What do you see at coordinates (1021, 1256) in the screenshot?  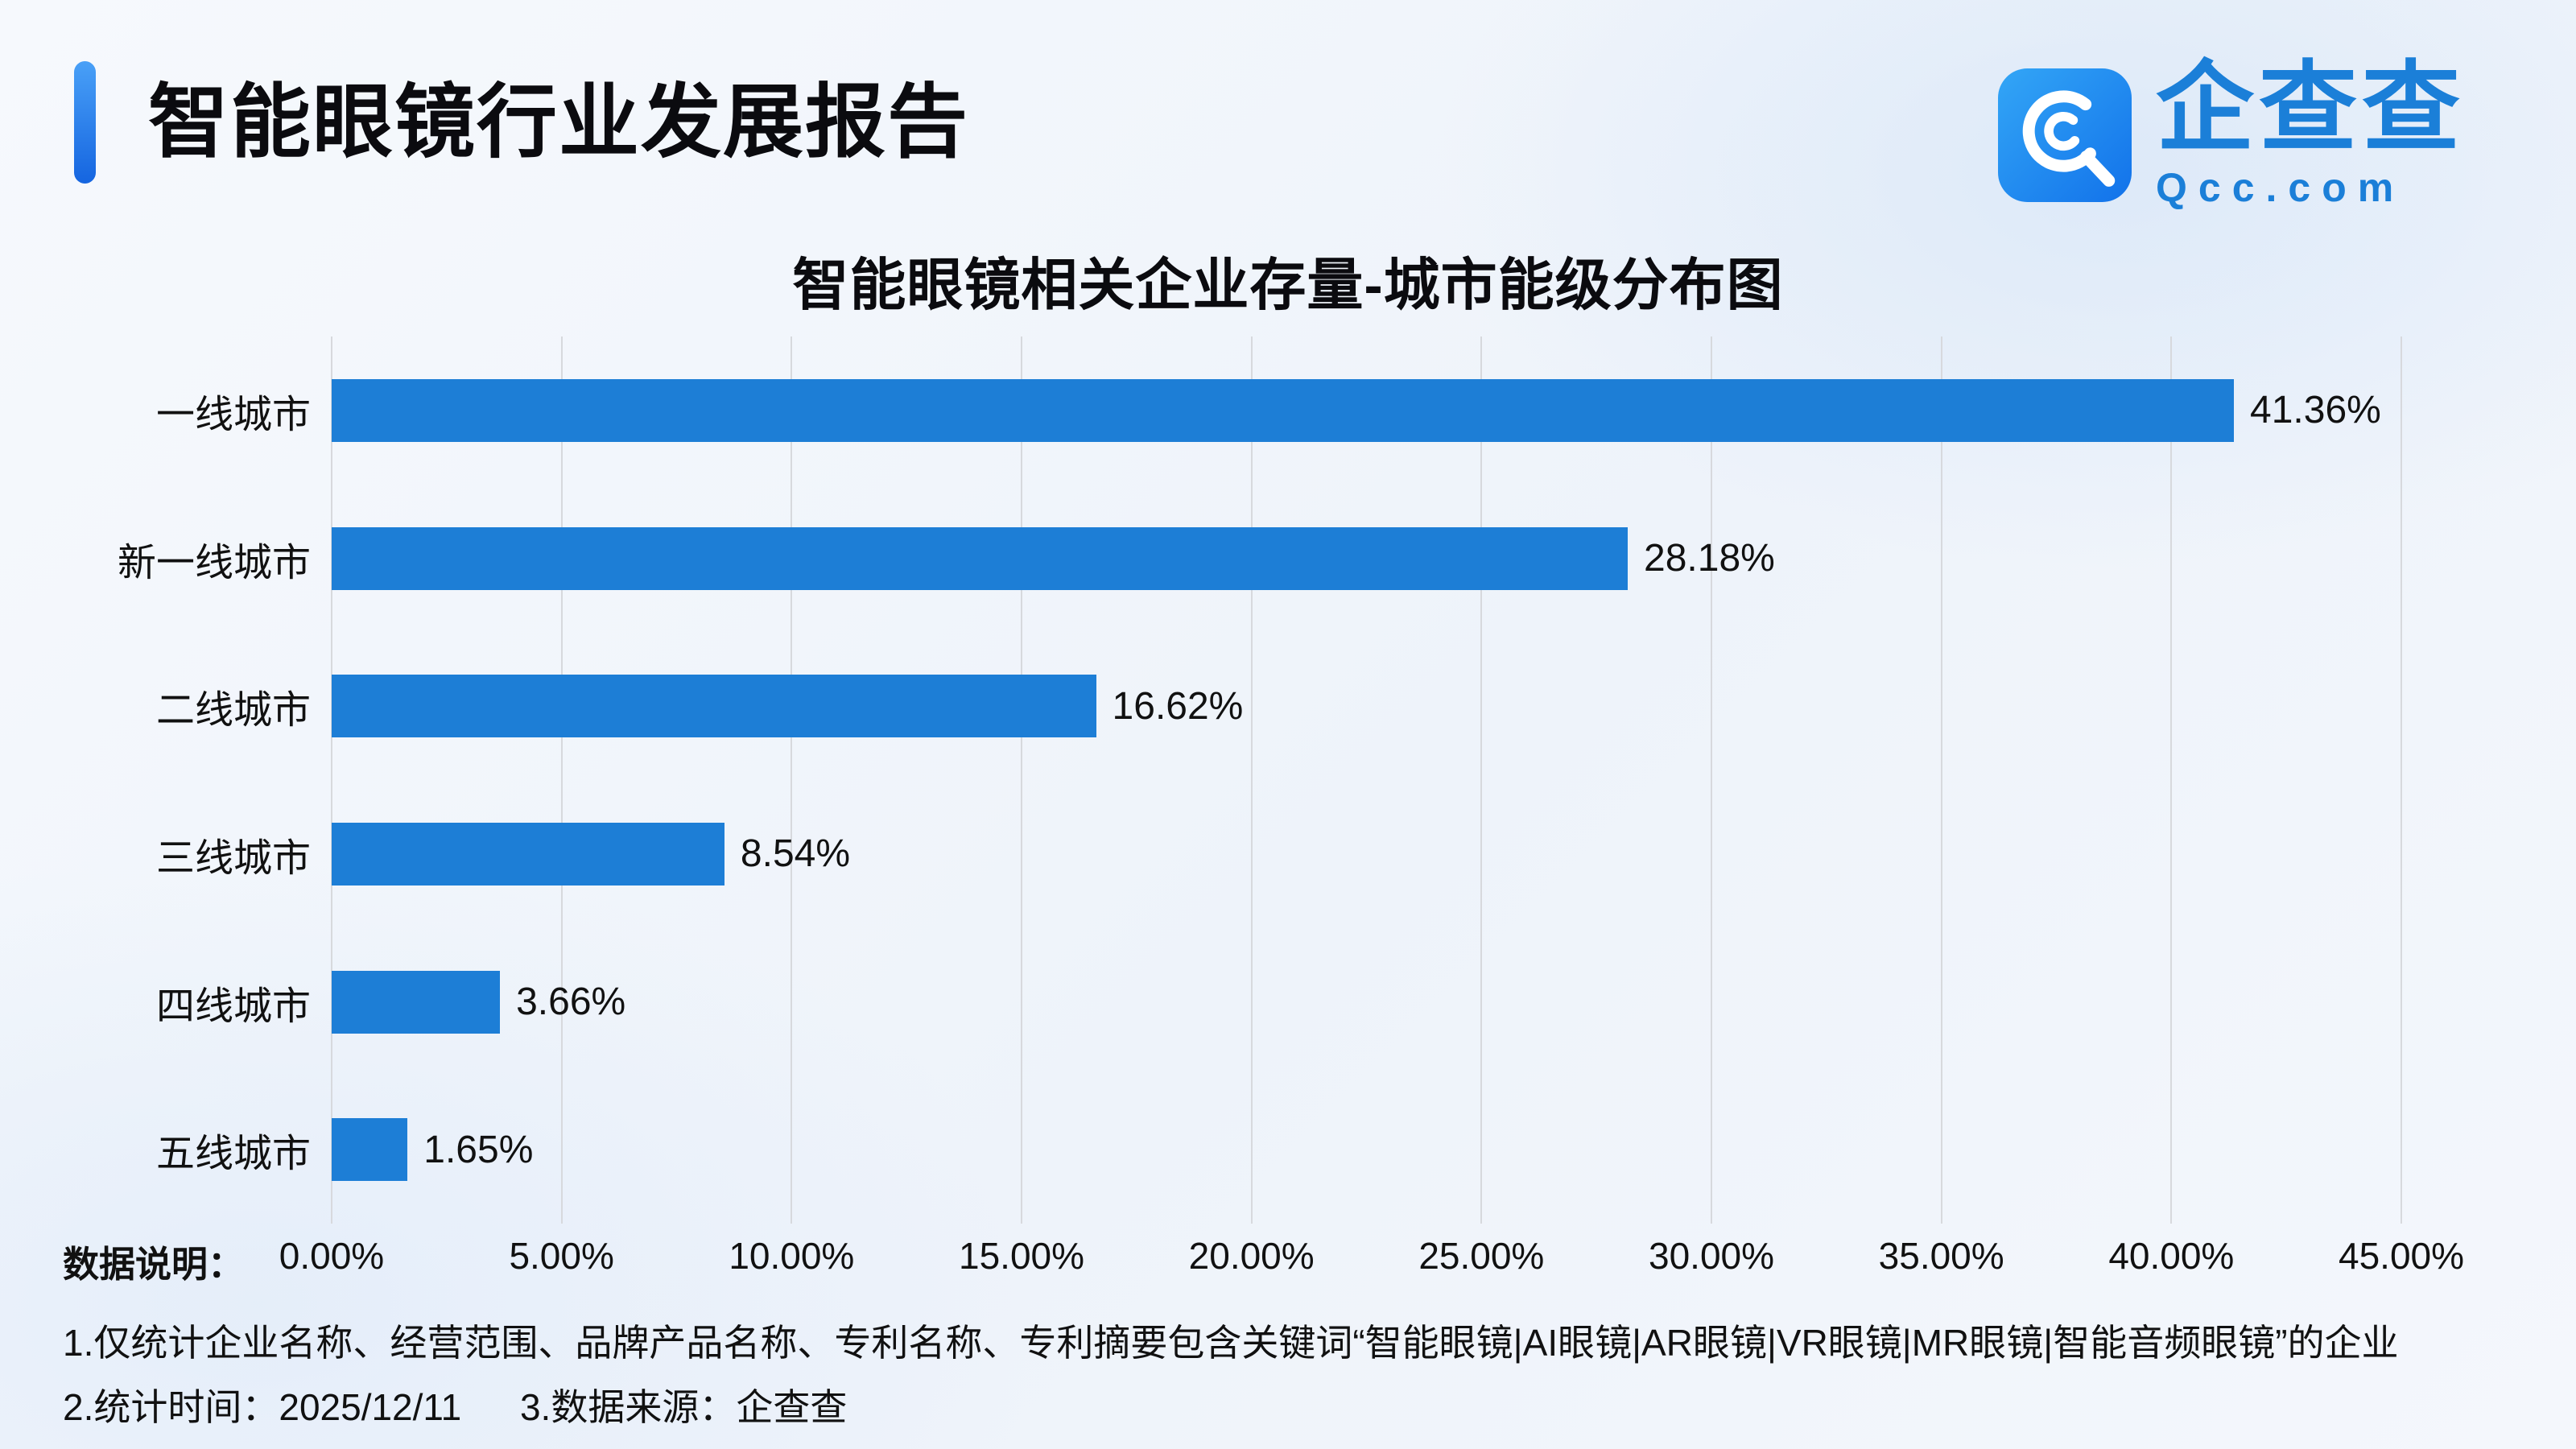 I see `x-tick-label: 15.00%` at bounding box center [1021, 1256].